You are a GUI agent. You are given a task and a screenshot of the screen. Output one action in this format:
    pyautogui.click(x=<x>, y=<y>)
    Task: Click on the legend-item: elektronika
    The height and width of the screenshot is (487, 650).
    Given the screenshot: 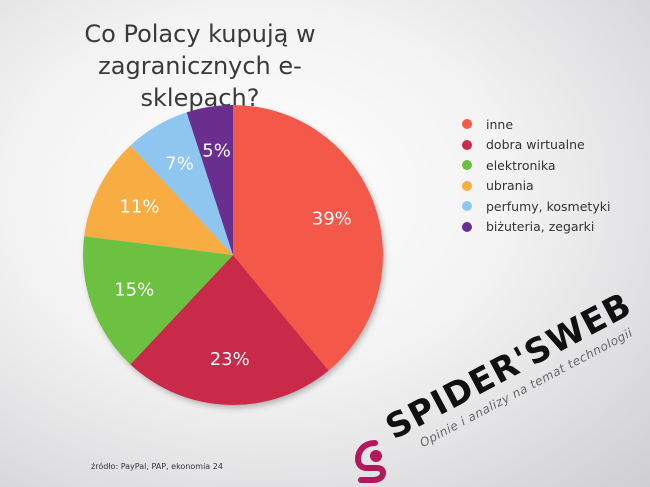 What is the action you would take?
    pyautogui.click(x=536, y=165)
    